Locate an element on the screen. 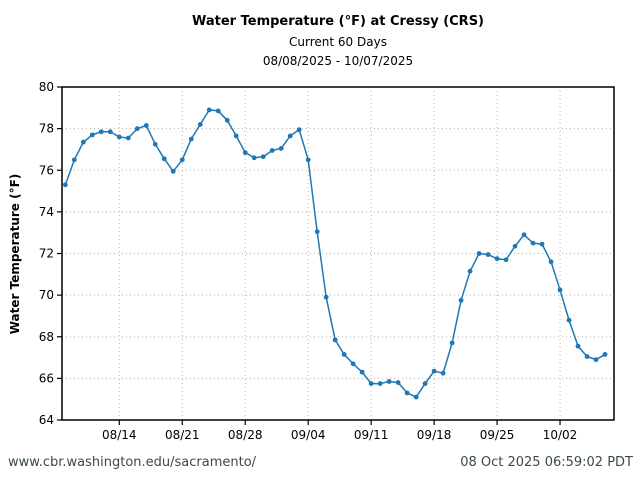  chart-subtitle: Current 60 Days is located at coordinates (338, 42).